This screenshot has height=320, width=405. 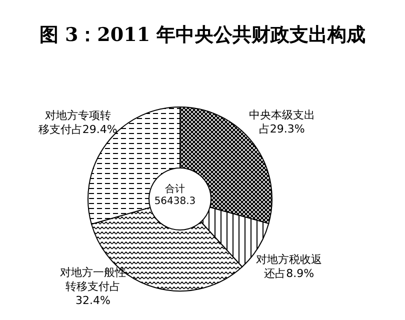 I want to click on text: 合计 56438.3, so click(x=175, y=195).